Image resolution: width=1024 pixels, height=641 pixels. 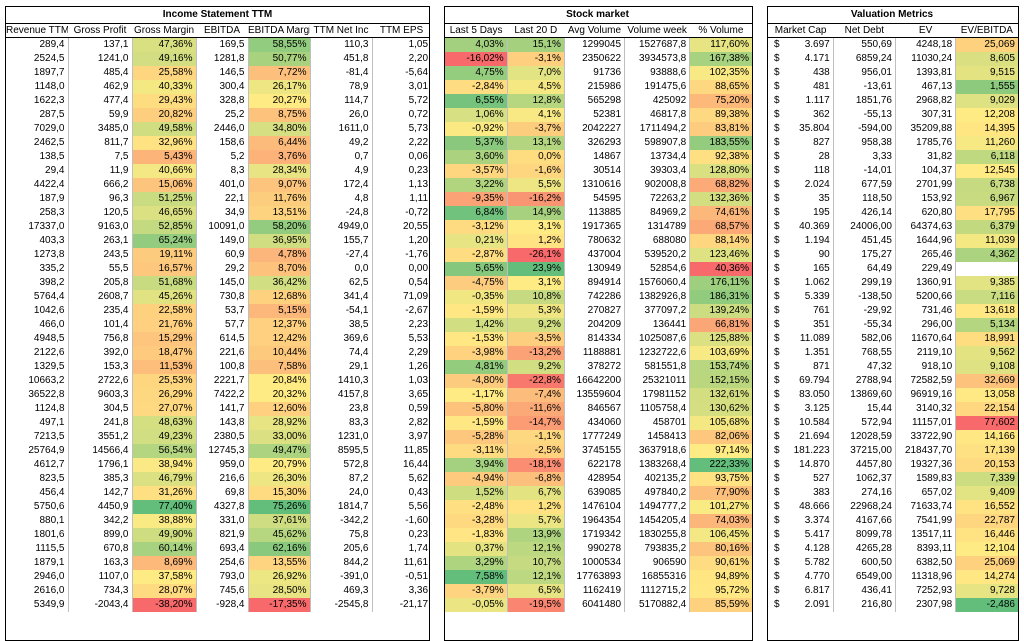 I want to click on stock-cell: 1494777,2, so click(x=657, y=507).